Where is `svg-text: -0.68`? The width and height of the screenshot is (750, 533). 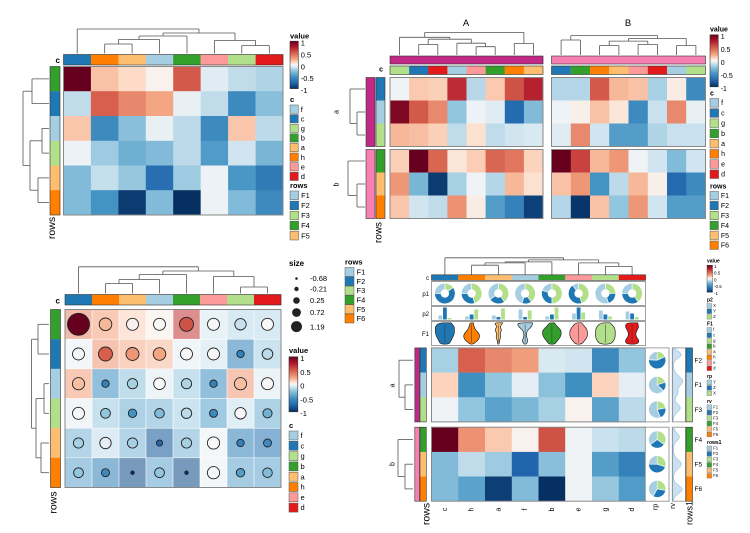
svg-text: -0.68 is located at coordinates (318, 278).